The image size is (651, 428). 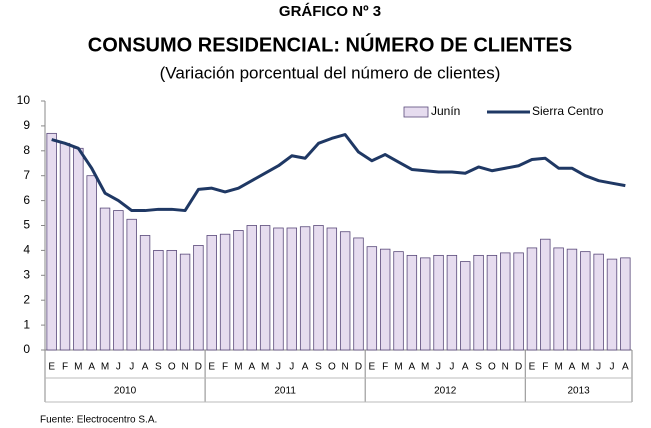 I want to click on y-tick-label: 10, so click(x=24, y=100).